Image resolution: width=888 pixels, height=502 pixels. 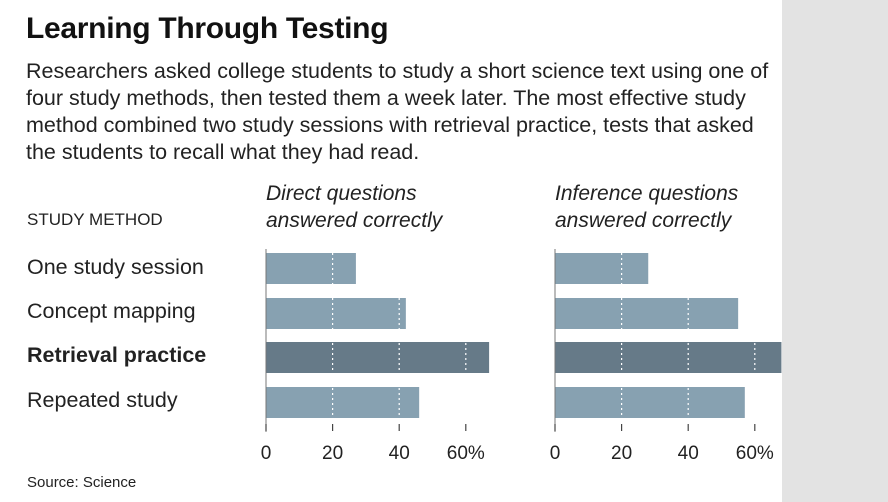 What do you see at coordinates (354, 207) in the screenshot?
I see `direct-questions-header: Direct questions answered correctly` at bounding box center [354, 207].